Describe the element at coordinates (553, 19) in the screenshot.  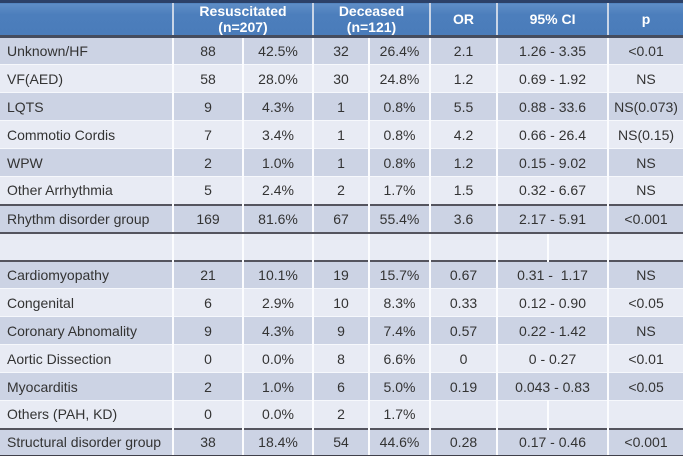
I see `header-ci: 95% CI` at that location.